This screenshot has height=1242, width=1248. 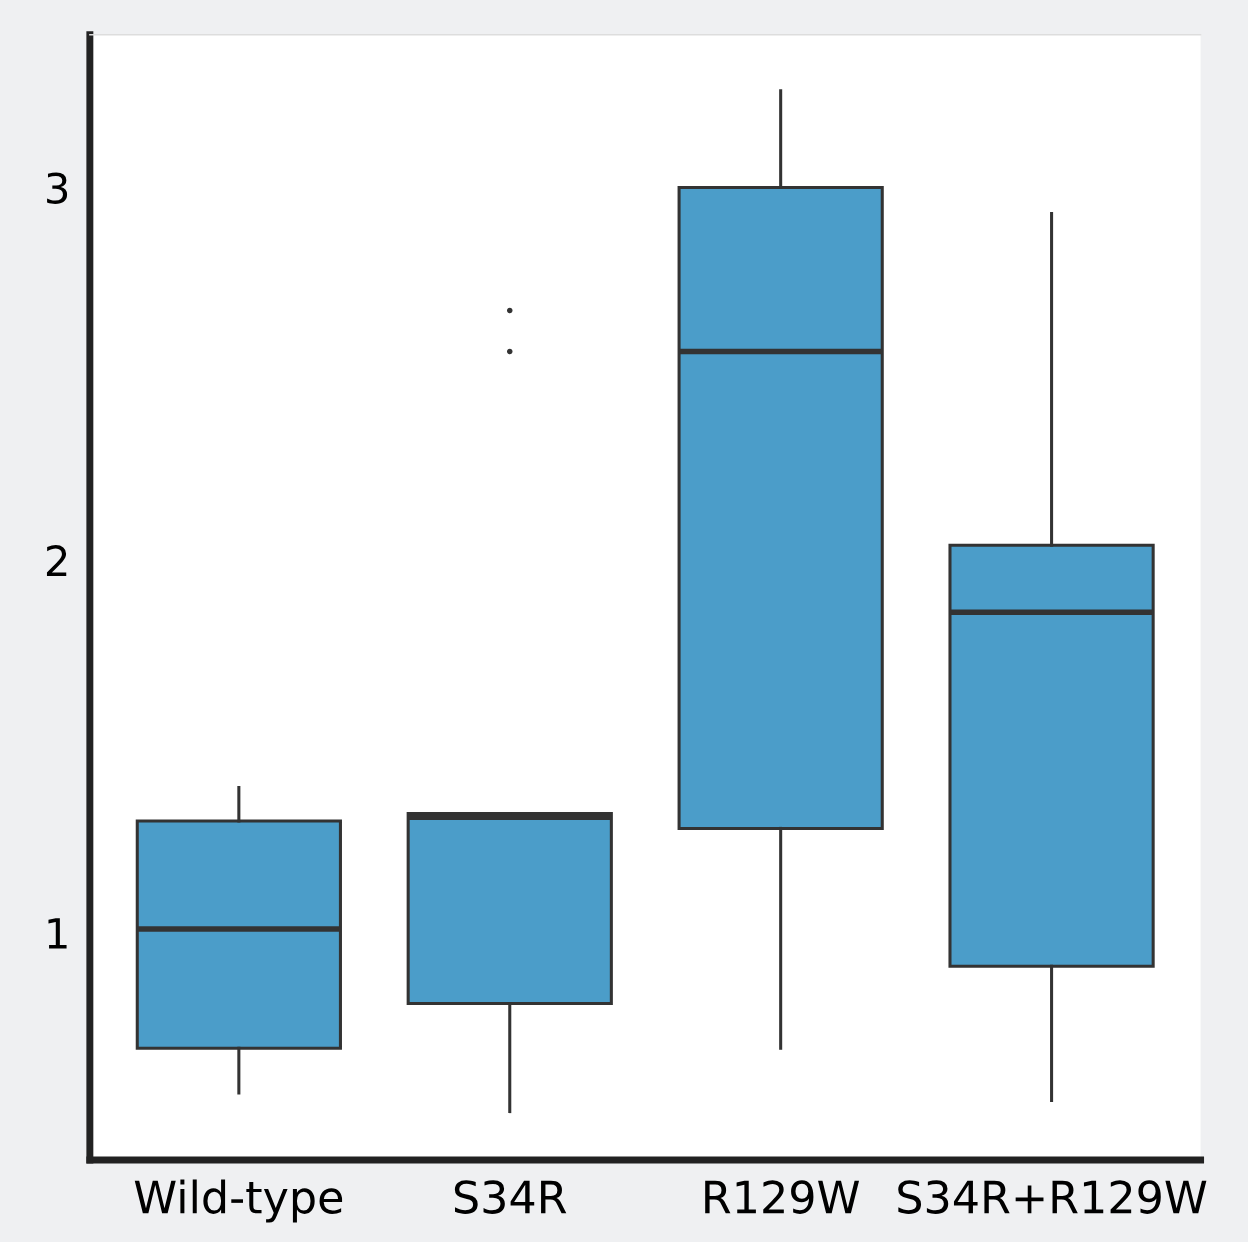 I want to click on y-tick-label: 2, so click(x=56, y=560).